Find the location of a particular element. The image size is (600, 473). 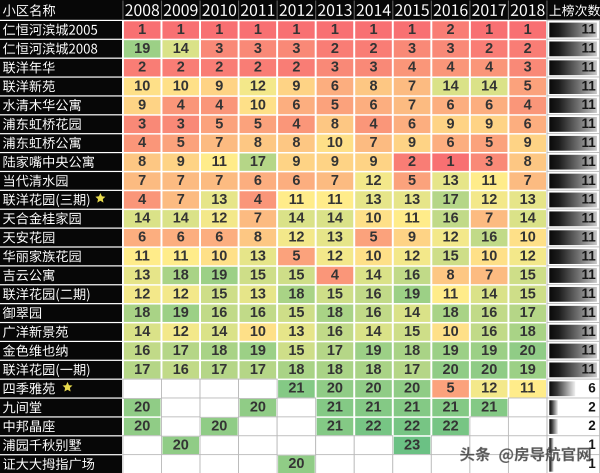

svg-text: 21 is located at coordinates (451, 408).